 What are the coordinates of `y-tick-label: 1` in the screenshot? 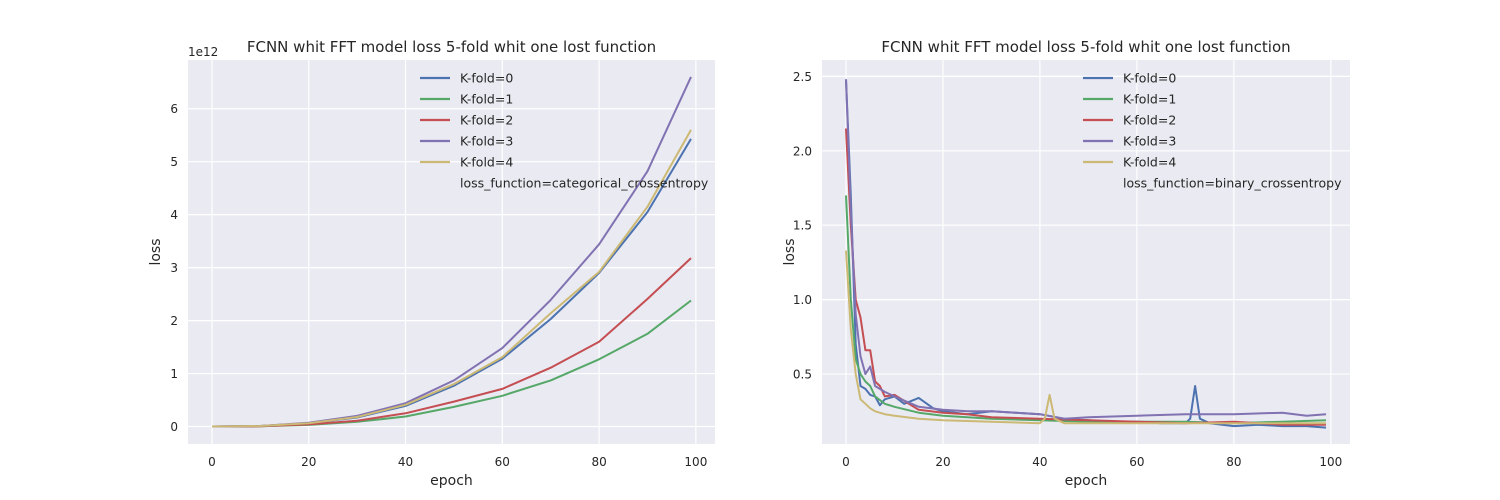 It's located at (174, 374).